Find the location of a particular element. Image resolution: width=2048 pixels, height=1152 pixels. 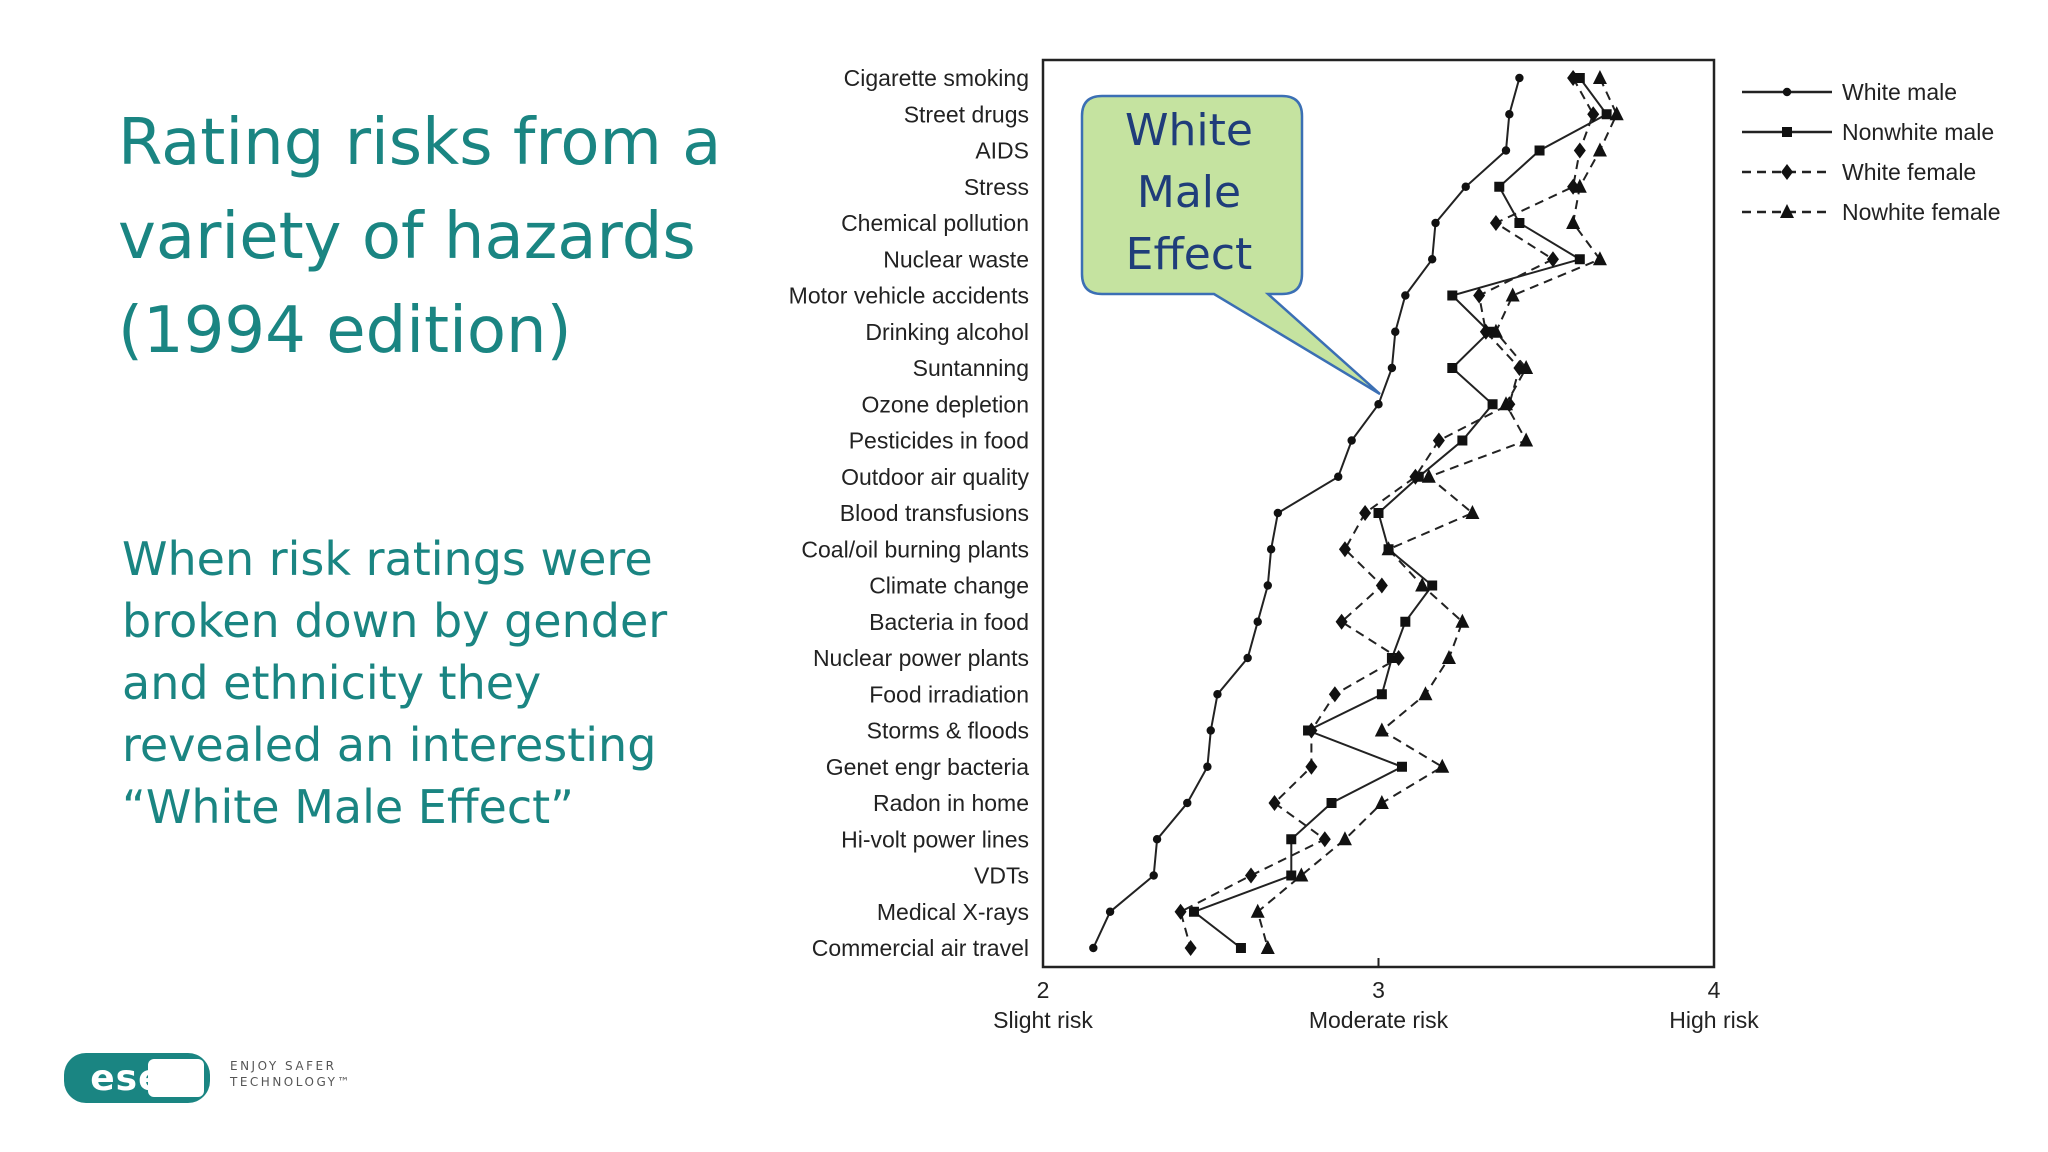

category-label: Medical X-rays is located at coordinates (953, 912).